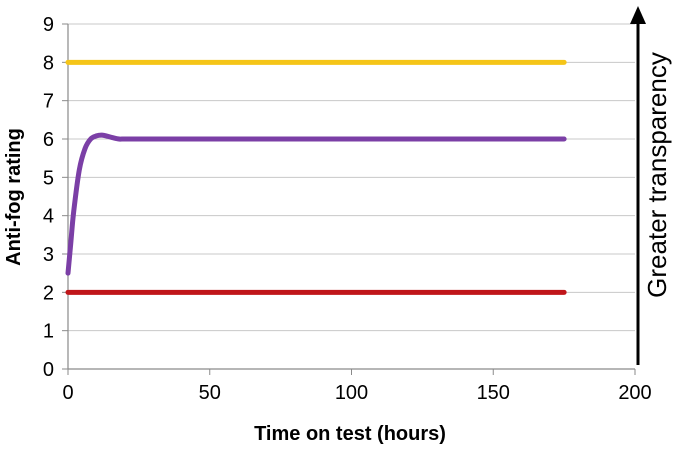 This screenshot has height=450, width=680. What do you see at coordinates (48, 63) in the screenshot?
I see `y-tick-label-8: 8` at bounding box center [48, 63].